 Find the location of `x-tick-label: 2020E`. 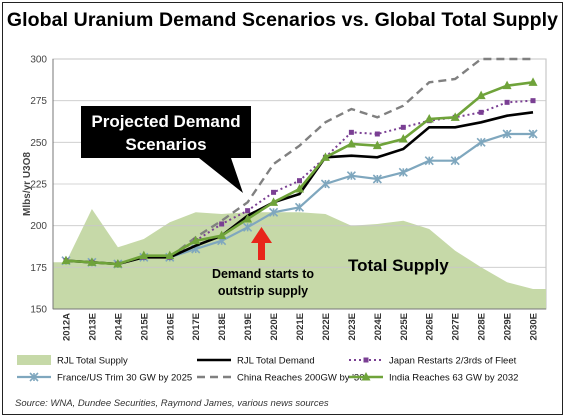

x-tick-label: 2020E is located at coordinates (274, 326).